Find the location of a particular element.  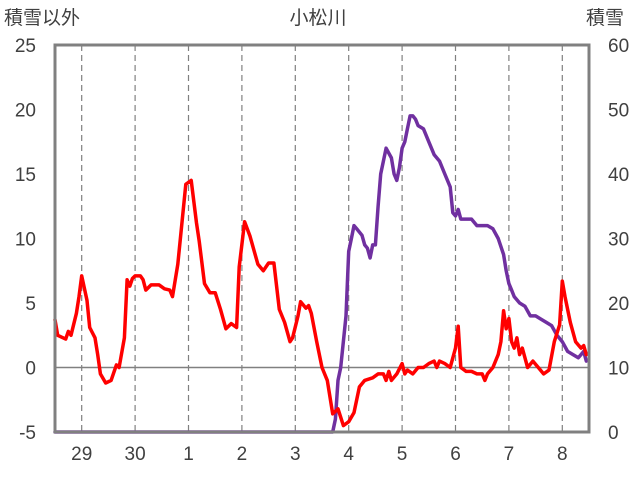

right-tick-label: 60 is located at coordinates (618, 46).